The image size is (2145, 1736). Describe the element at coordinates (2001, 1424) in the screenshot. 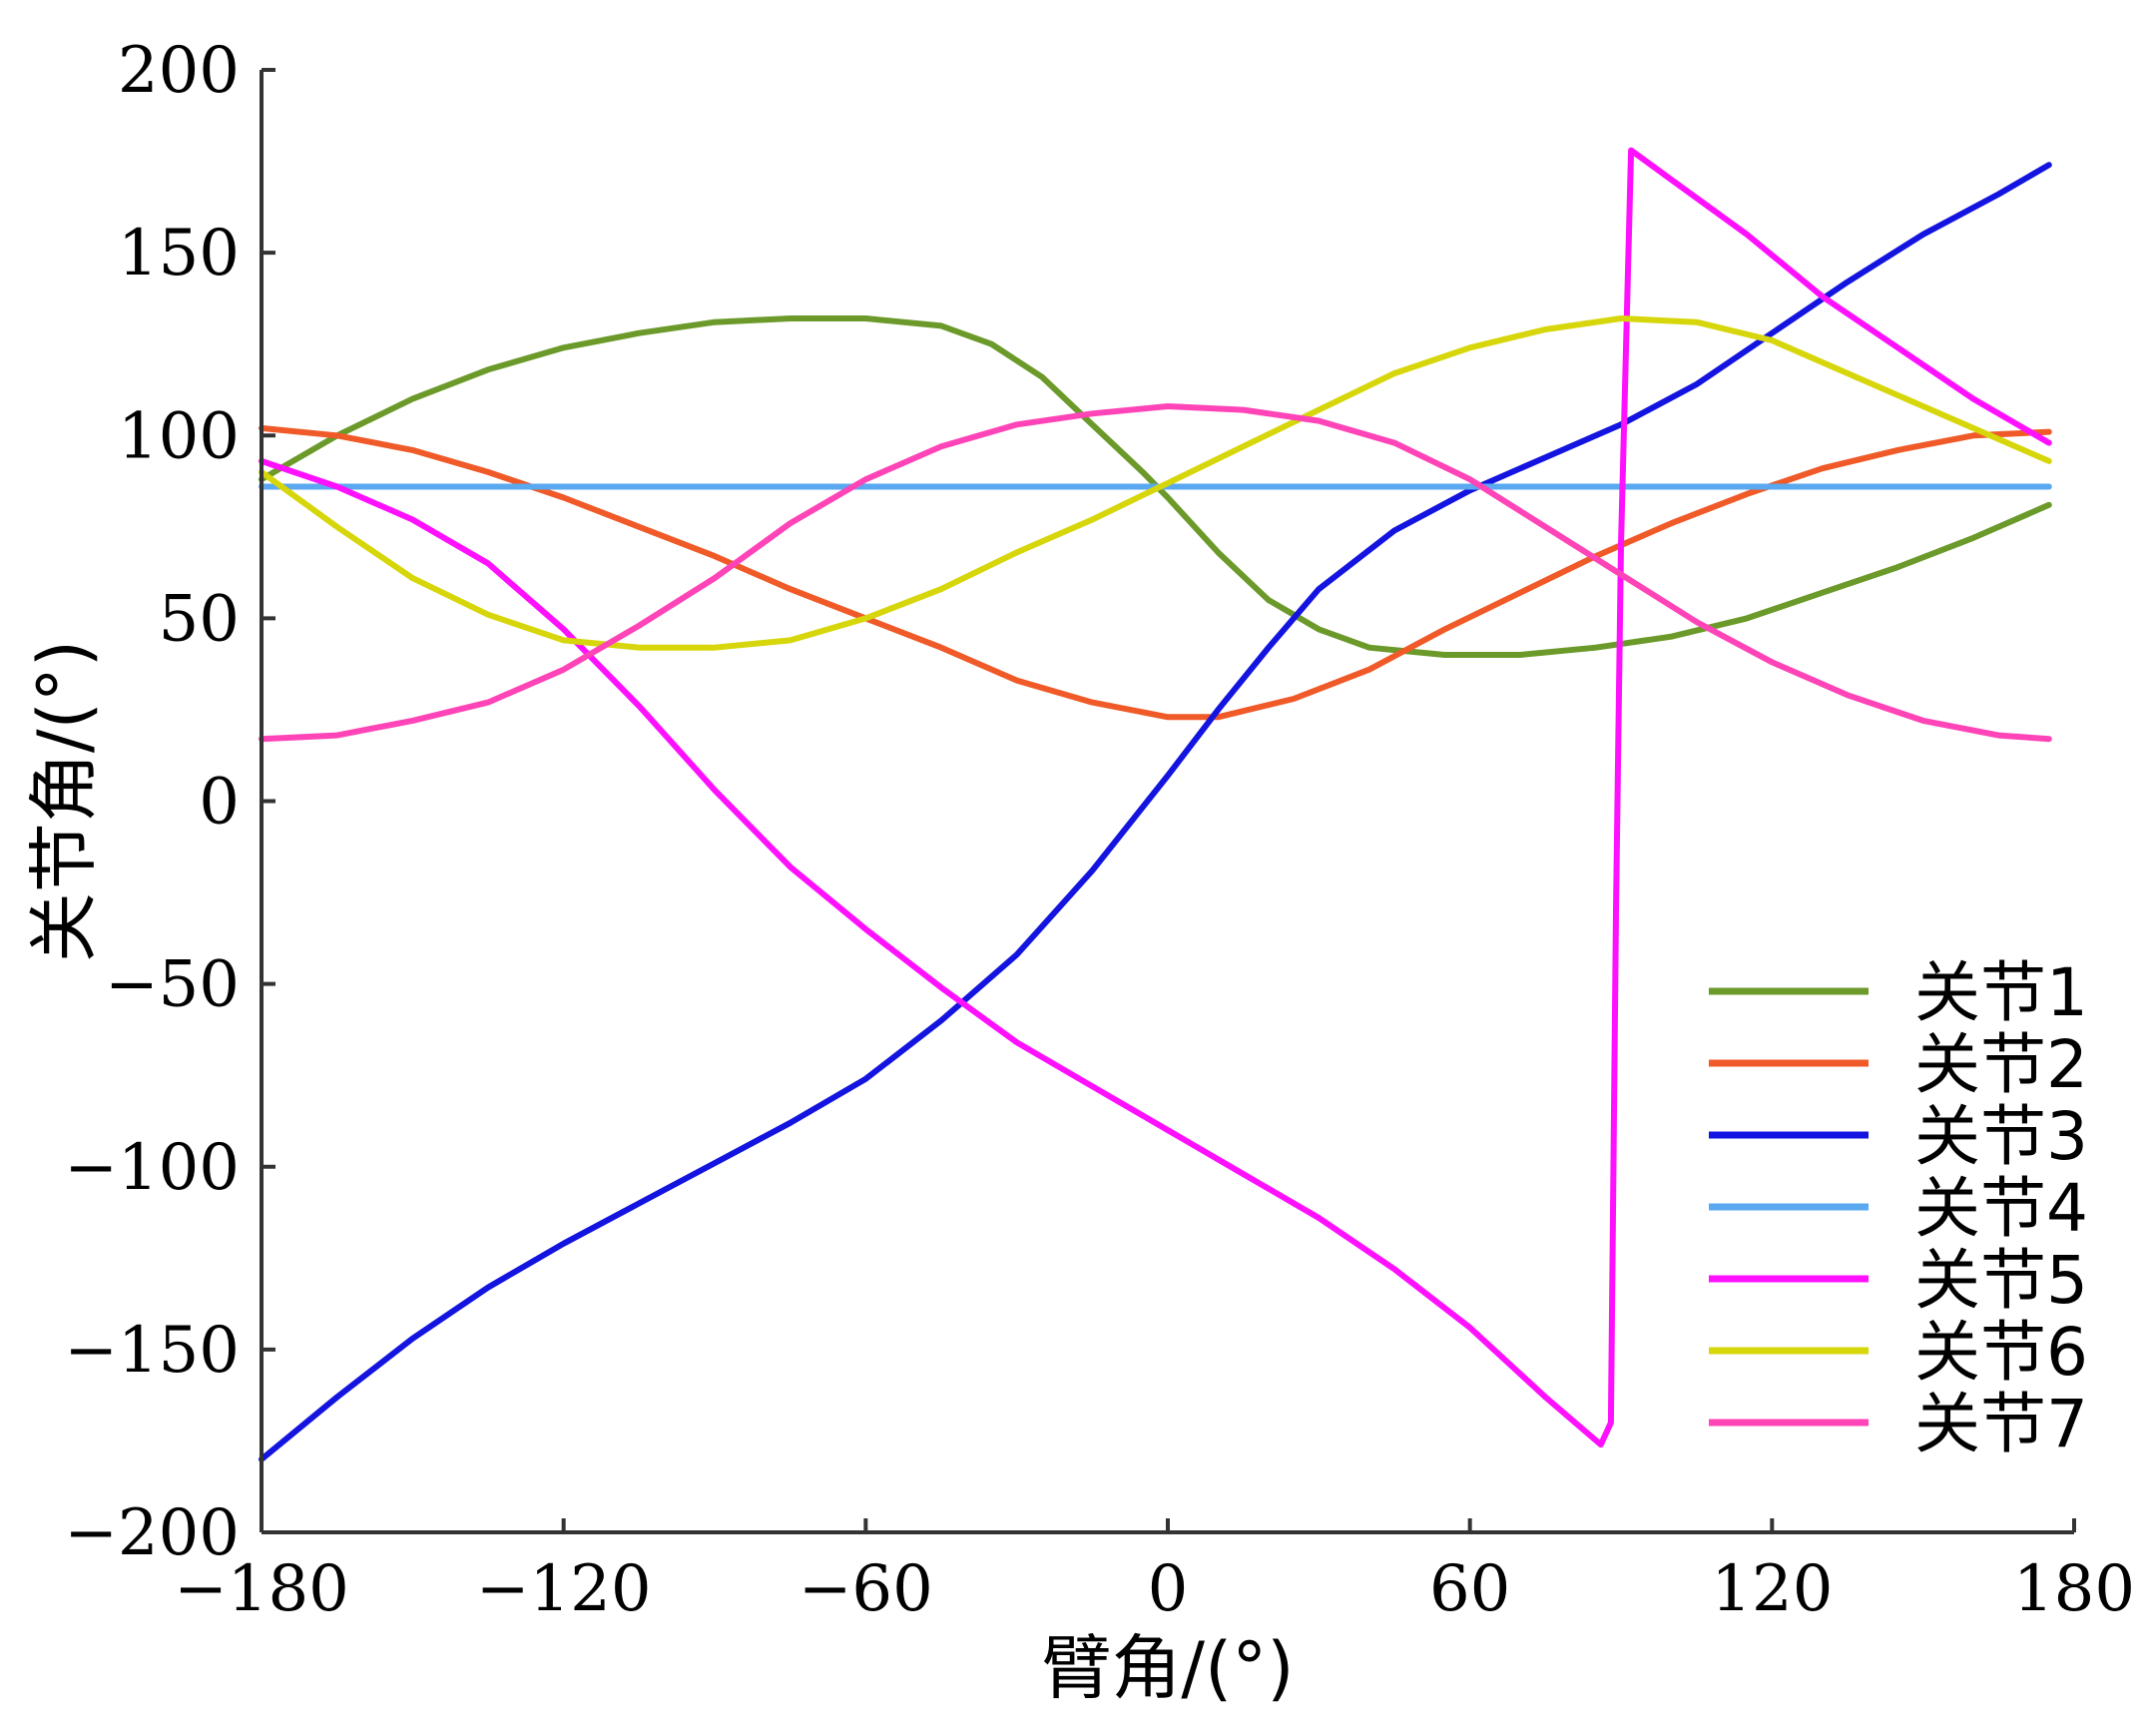

I see `legend-label: 关节7` at that location.